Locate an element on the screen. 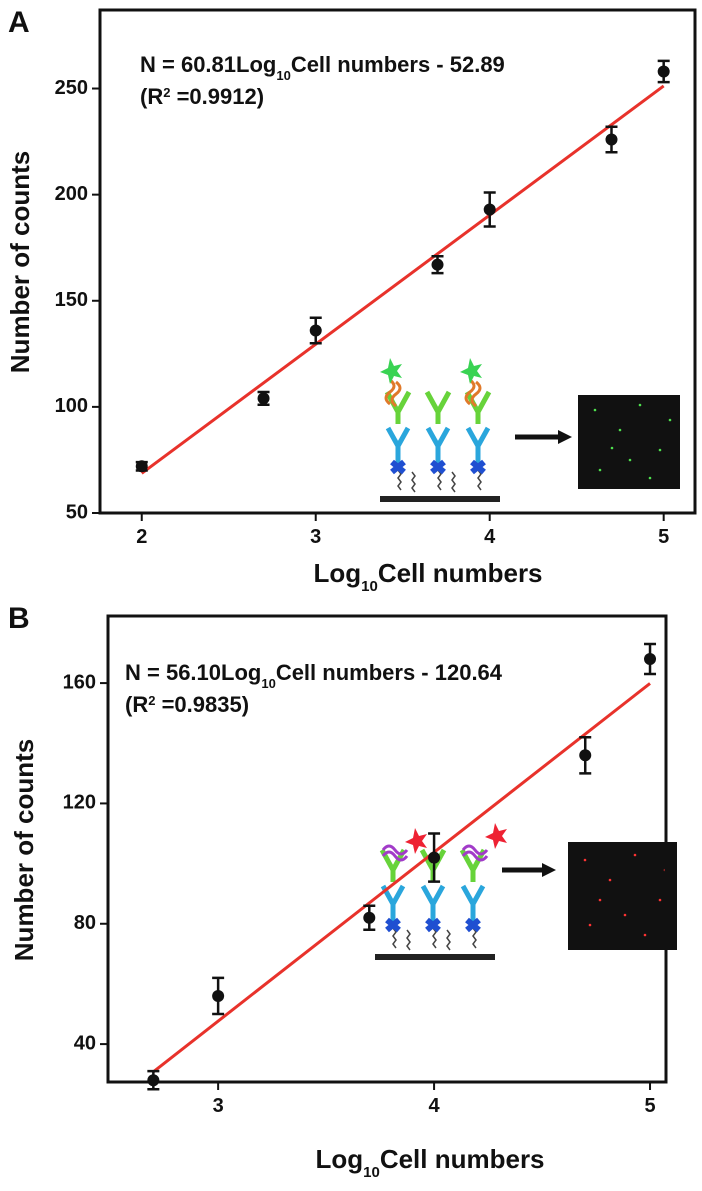  equation-part: N = 60.81Log is located at coordinates (208, 64).